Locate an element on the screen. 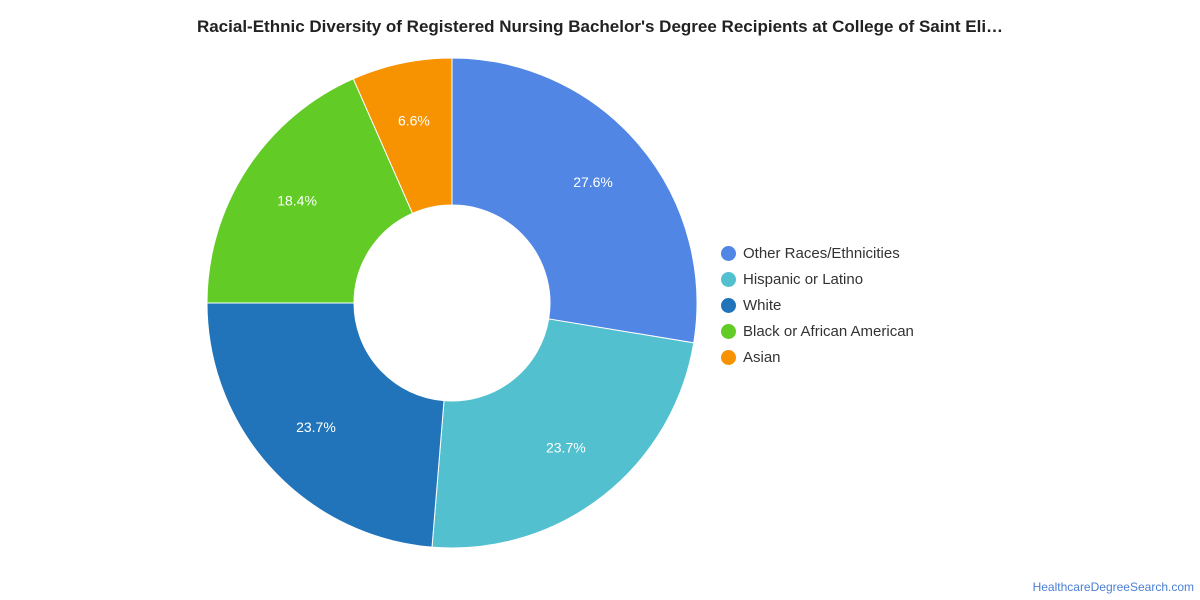  legend-item-other-races: Other Races/Ethnicities is located at coordinates (817, 253).